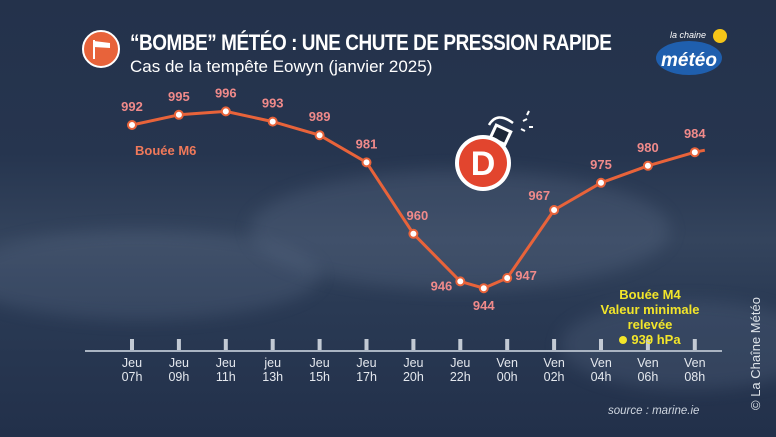 Image resolution: width=776 pixels, height=437 pixels. What do you see at coordinates (507, 377) in the screenshot?
I see `x-tick-label-hour: 00h` at bounding box center [507, 377].